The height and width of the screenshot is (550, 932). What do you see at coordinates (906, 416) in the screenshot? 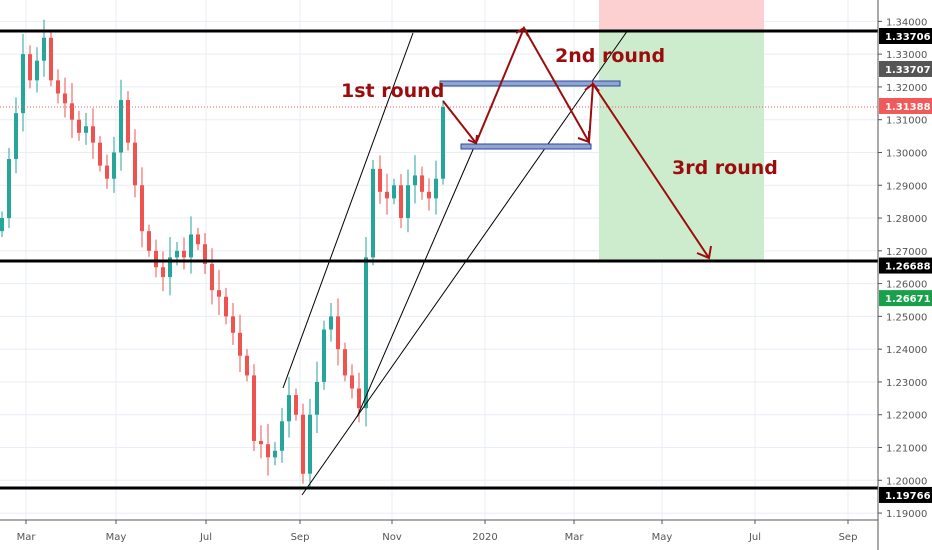
I see `y-tick-label: 1.22000` at bounding box center [906, 416].